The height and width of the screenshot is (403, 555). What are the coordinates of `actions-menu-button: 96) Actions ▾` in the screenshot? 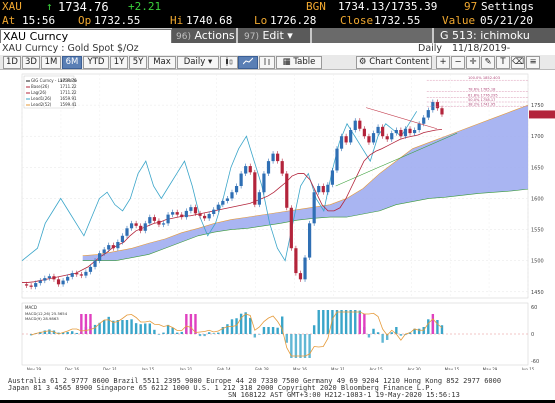 It's located at (204, 43).